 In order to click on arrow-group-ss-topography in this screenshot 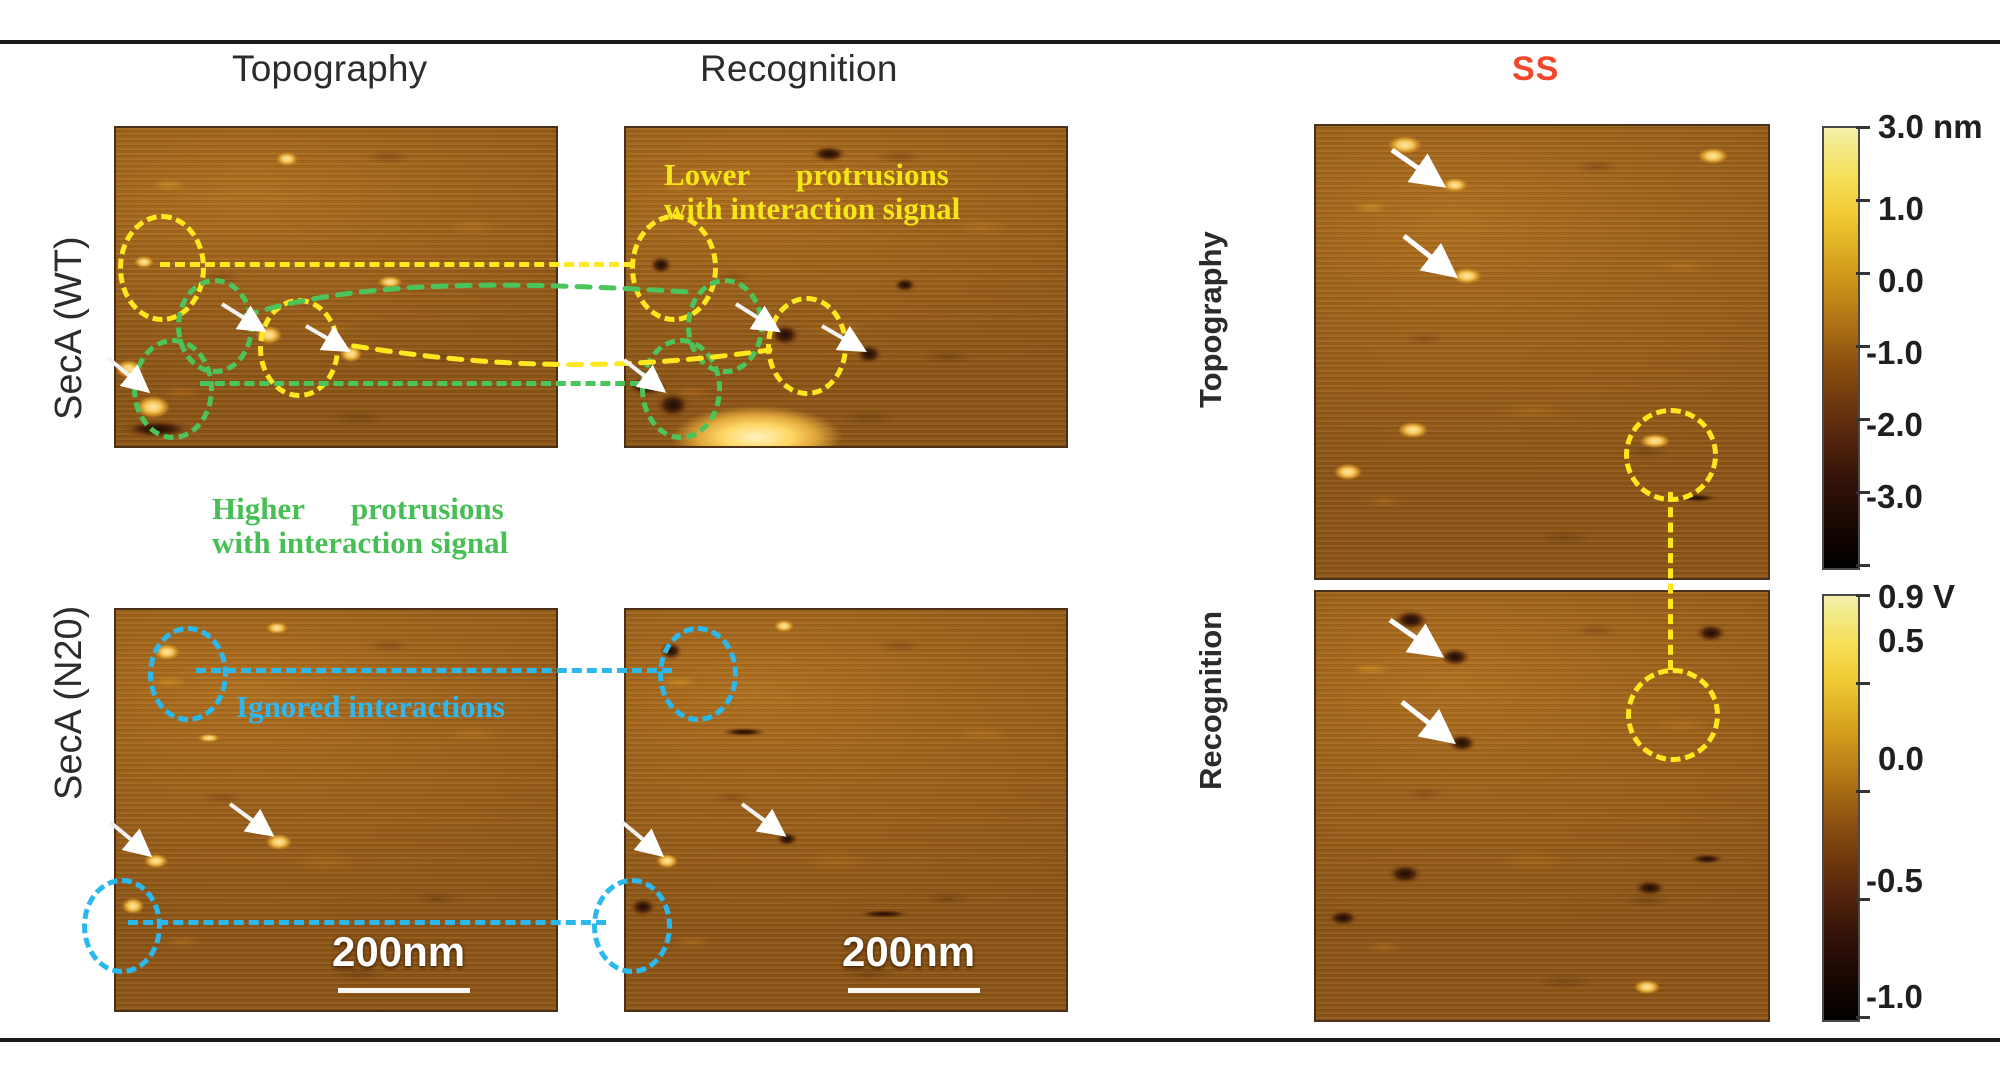, I will do `click(1424, 213)`.